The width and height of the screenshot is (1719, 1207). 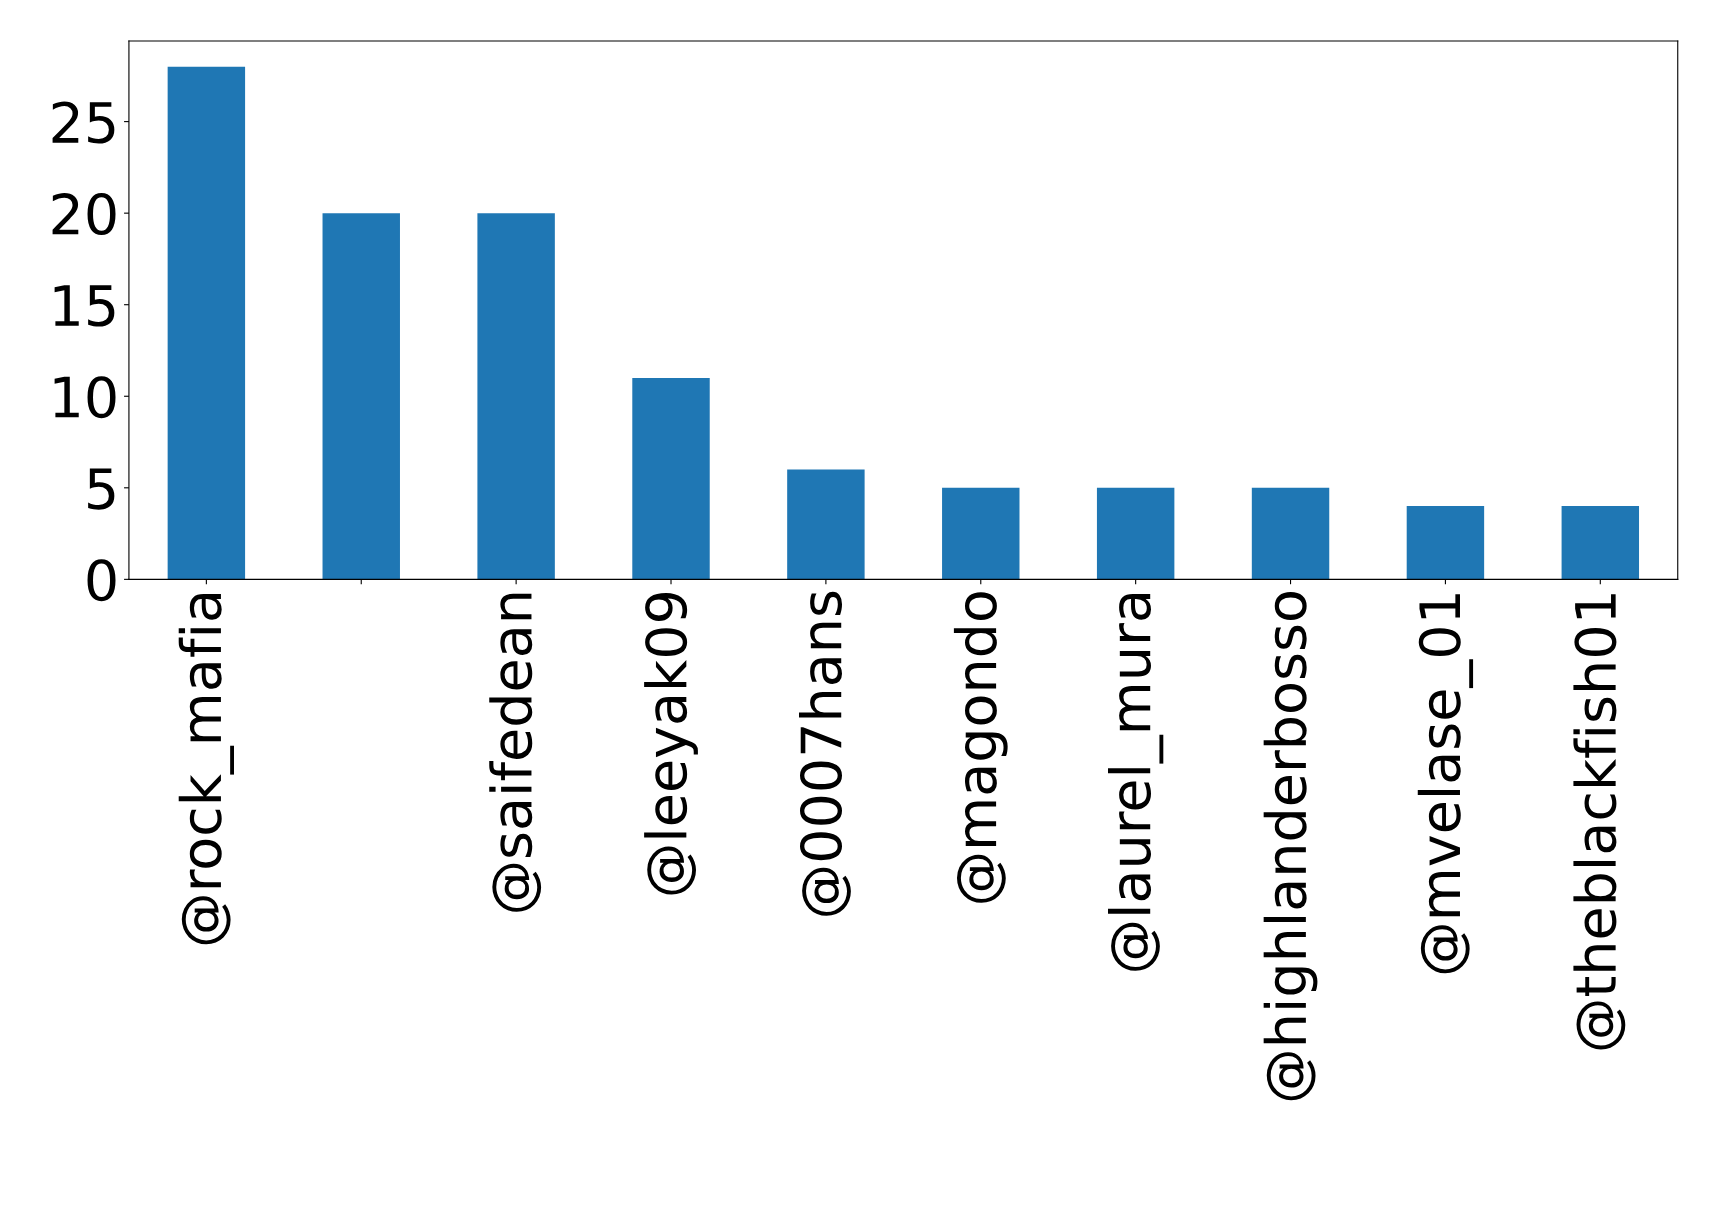 I want to click on x-tick-label: @0007hans, so click(x=825, y=753).